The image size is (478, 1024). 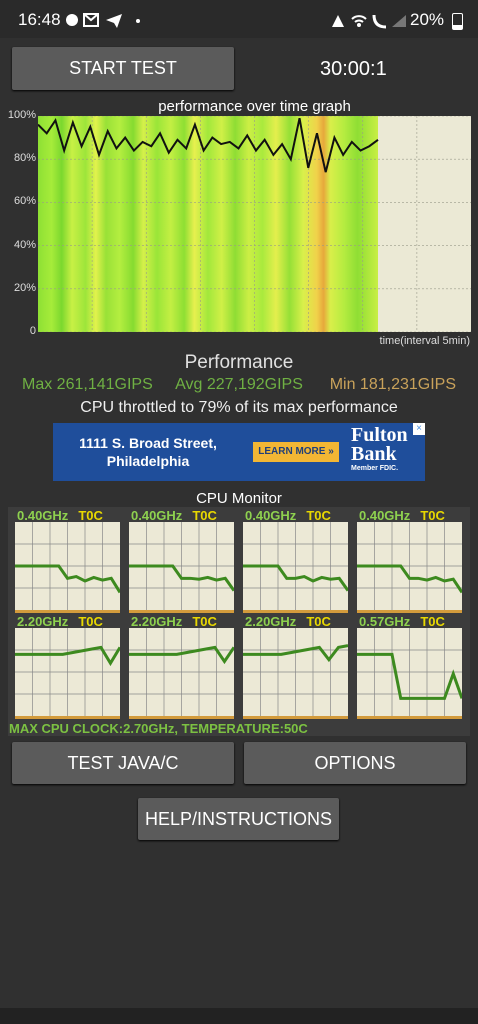 What do you see at coordinates (24, 244) in the screenshot?
I see `y-label: 40%` at bounding box center [24, 244].